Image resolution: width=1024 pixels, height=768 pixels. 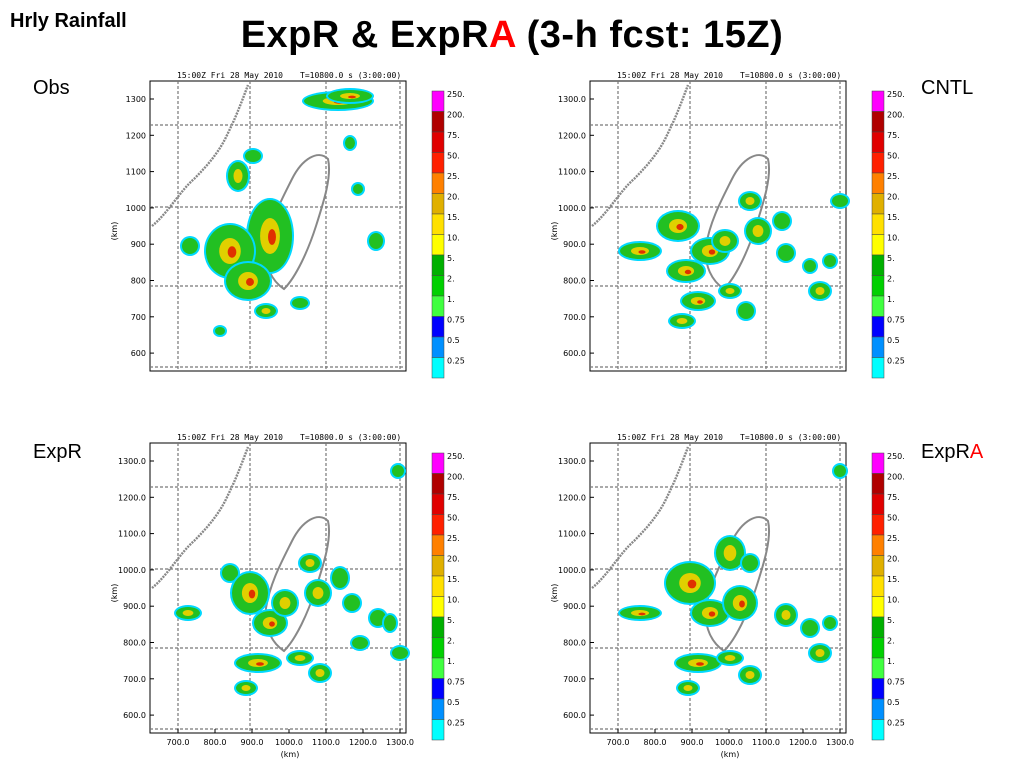 What do you see at coordinates (649, 35) in the screenshot?
I see `title-suffix: (3-h fcst: 15Z)` at bounding box center [649, 35].